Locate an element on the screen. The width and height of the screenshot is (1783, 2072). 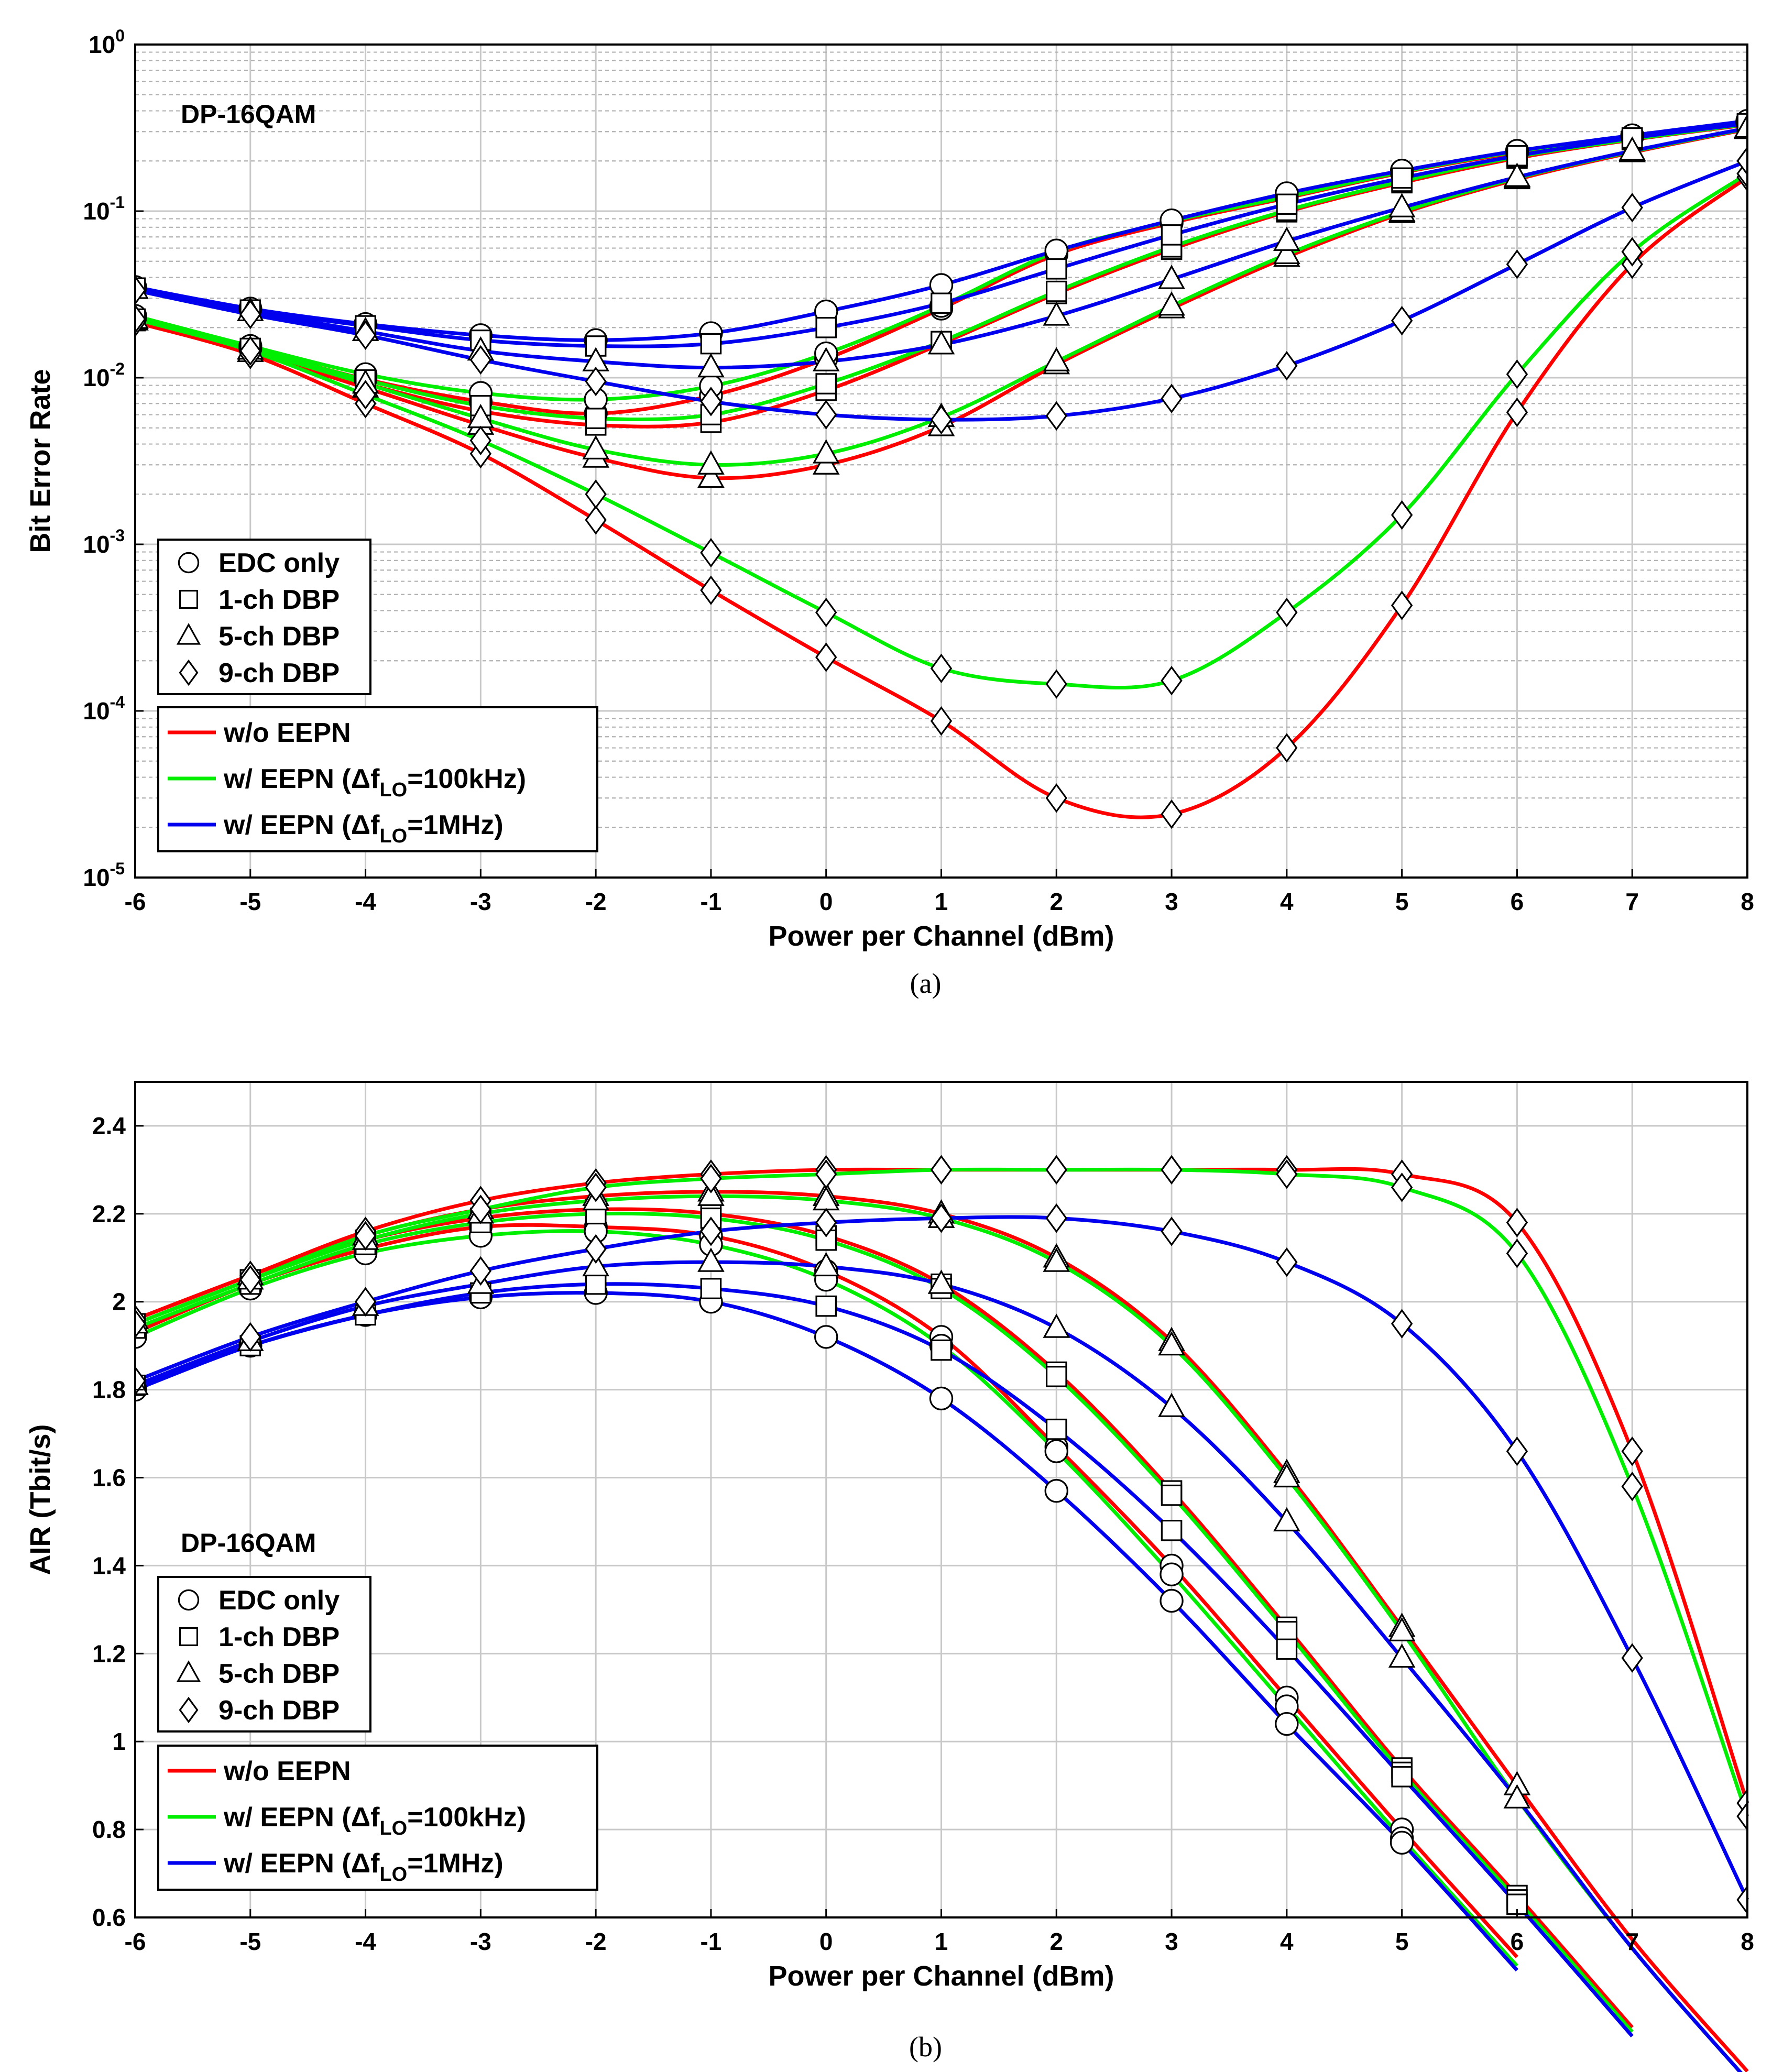
x-tick-label: 7 is located at coordinates (1632, 1941).